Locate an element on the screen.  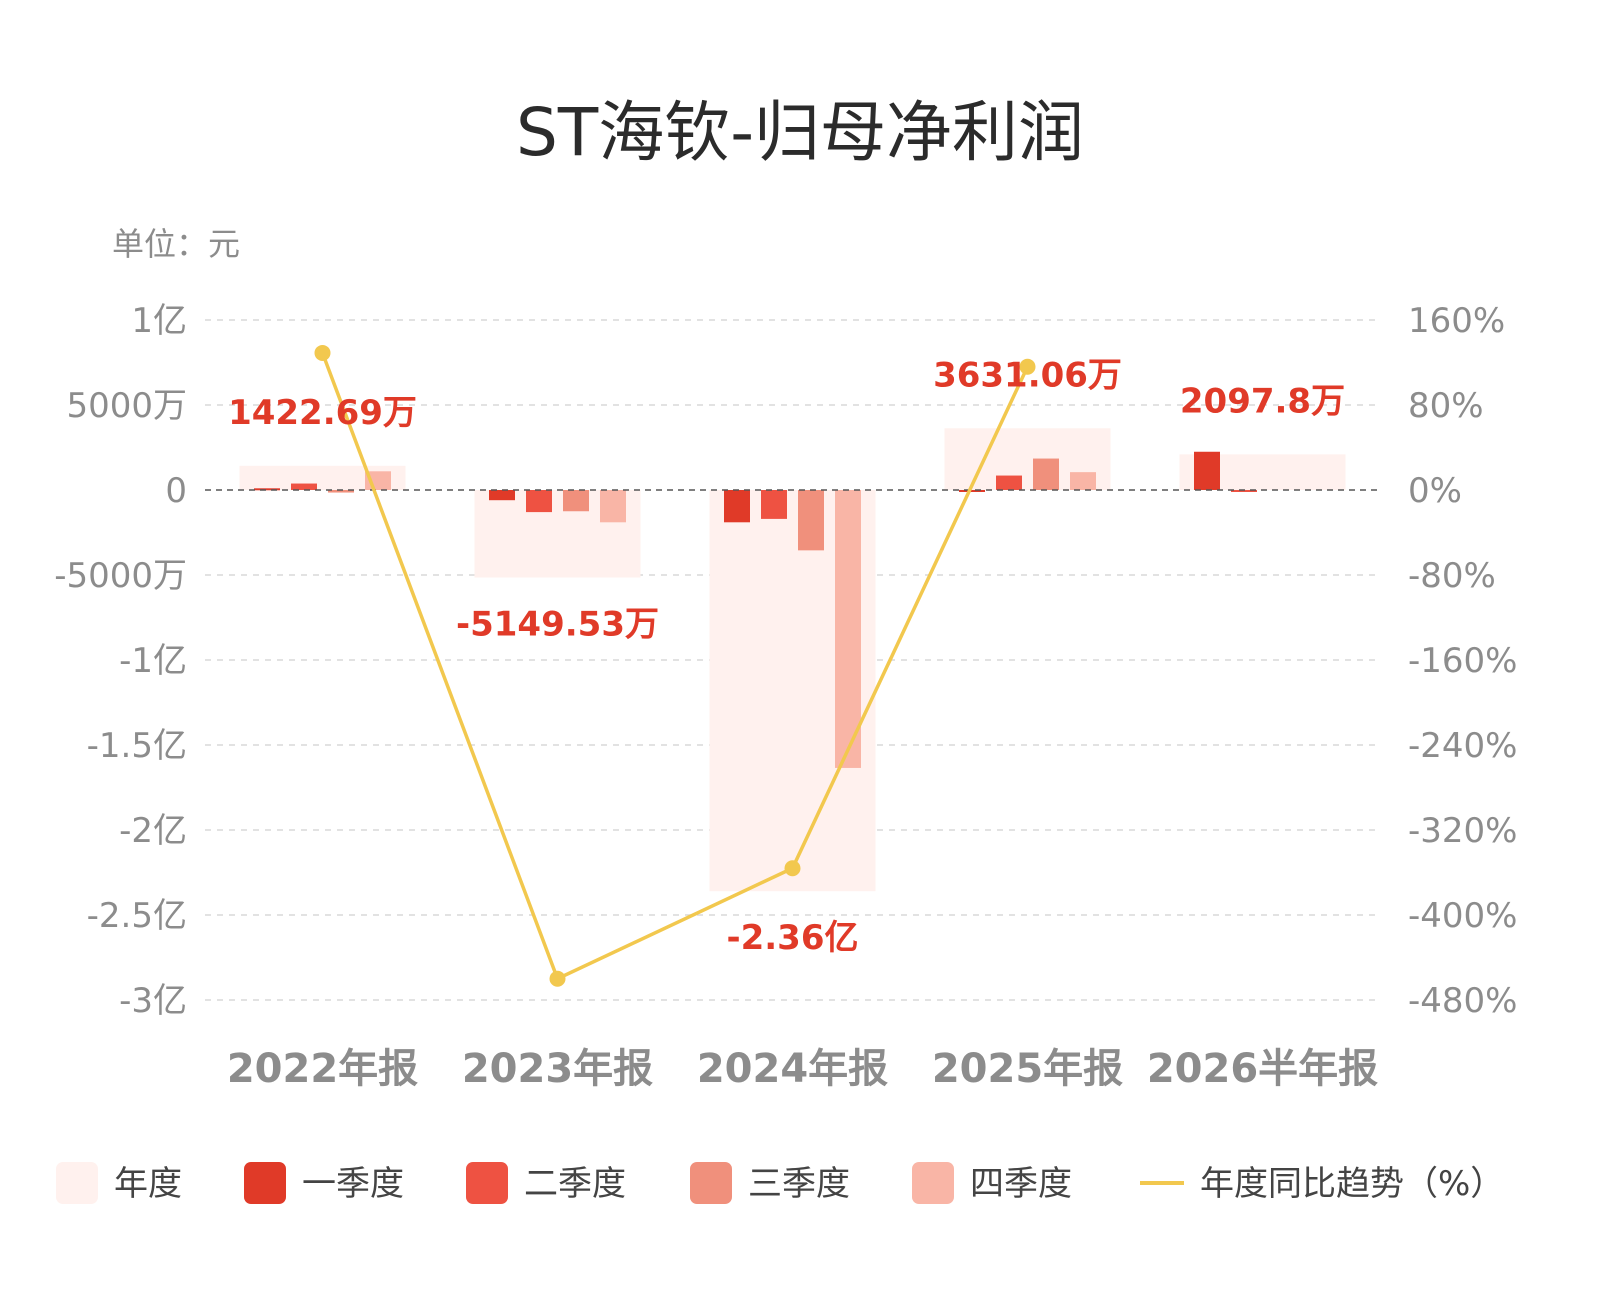
legend-label: 三季度 is located at coordinates (799, 1184).